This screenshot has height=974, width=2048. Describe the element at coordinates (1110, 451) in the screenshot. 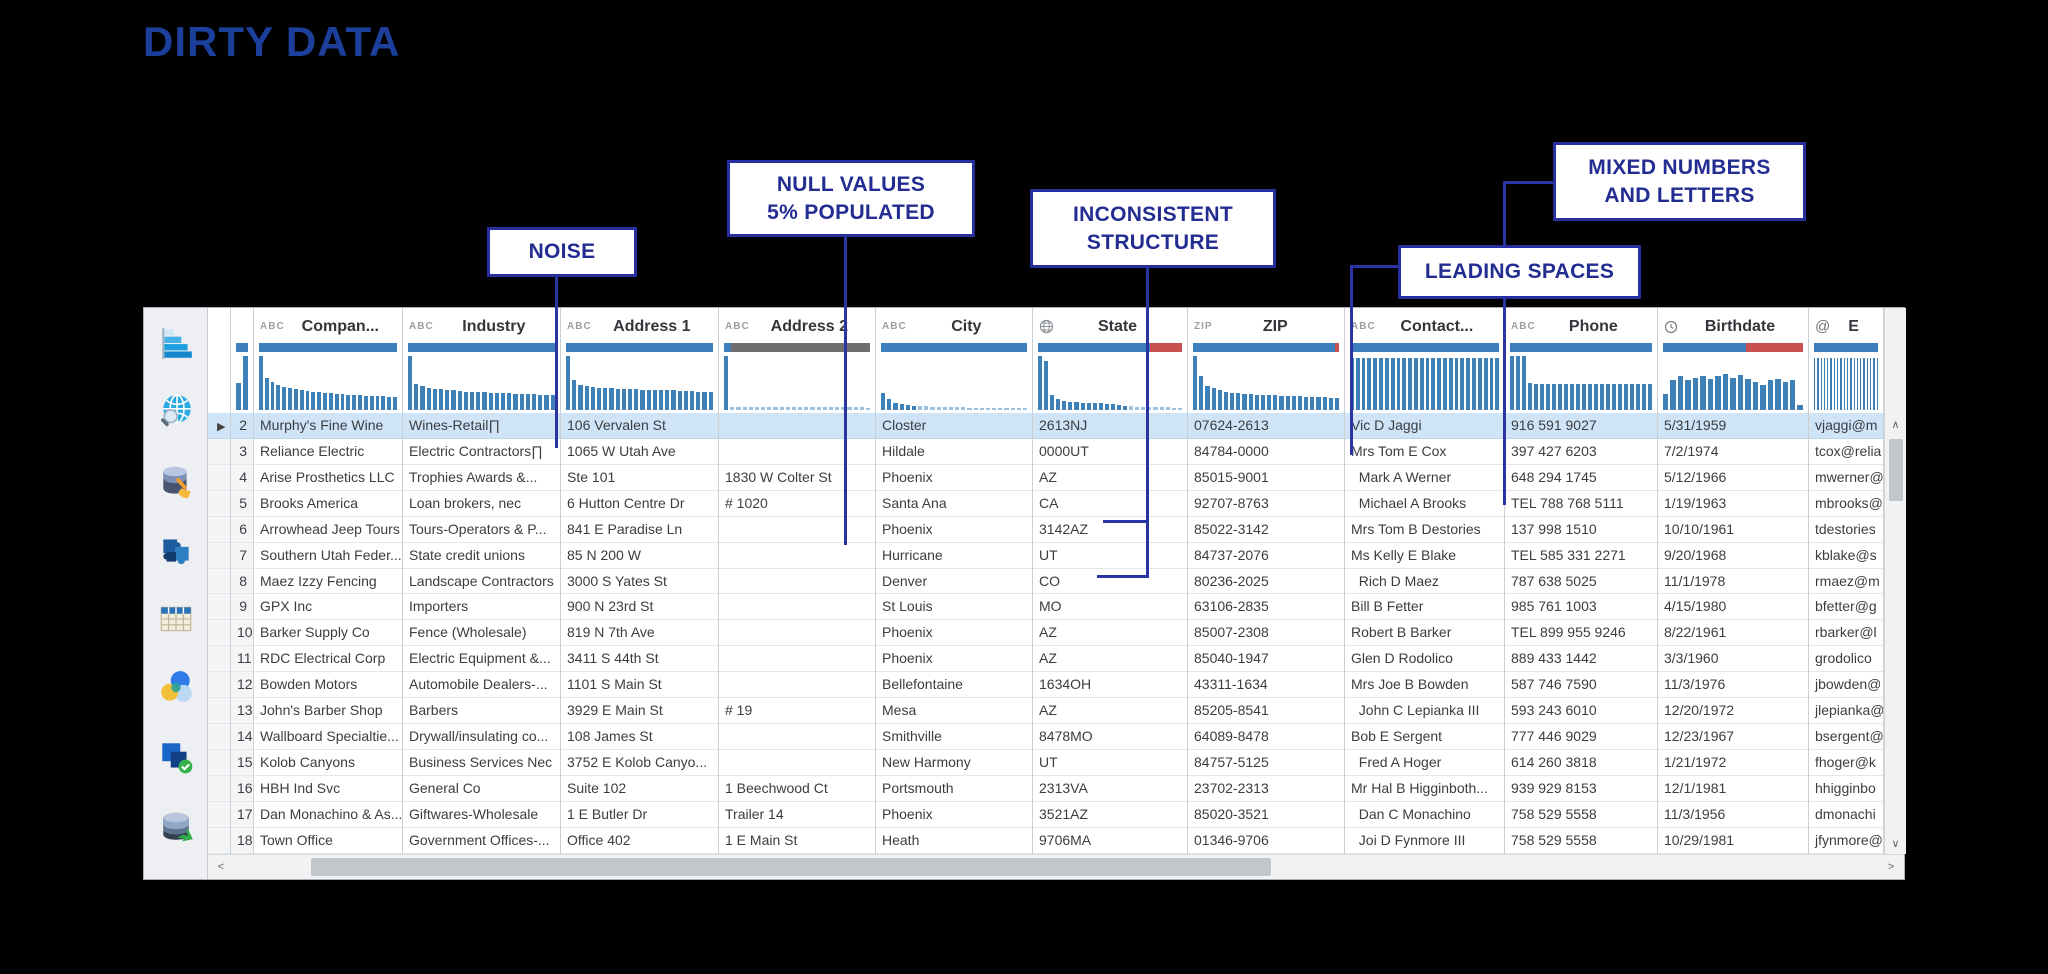

I see `table-cell-state: 0000UT` at that location.